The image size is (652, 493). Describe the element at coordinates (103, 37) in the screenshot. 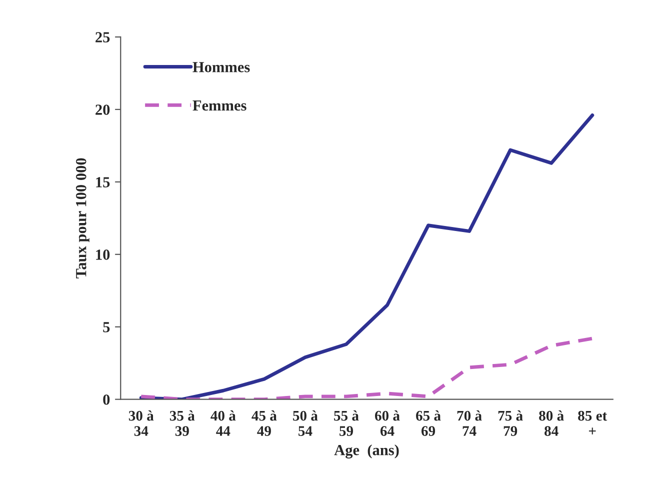

I see `y-tick-label: 25` at that location.